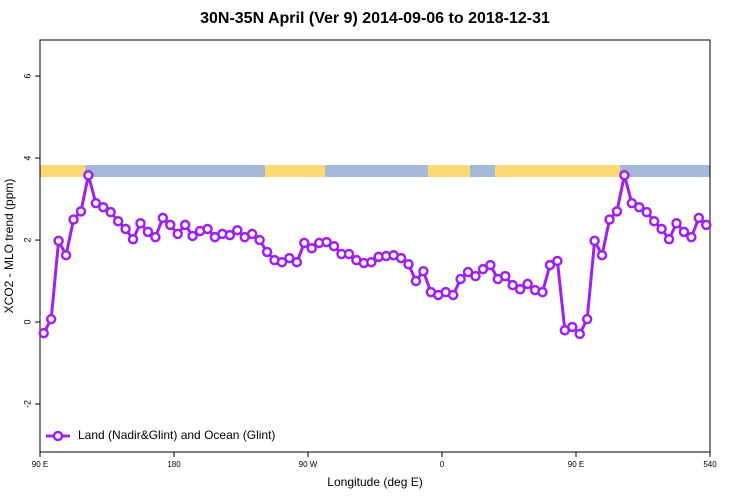 This screenshot has height=500, width=750. What do you see at coordinates (27, 322) in the screenshot?
I see `y-tick-label: 0` at bounding box center [27, 322].